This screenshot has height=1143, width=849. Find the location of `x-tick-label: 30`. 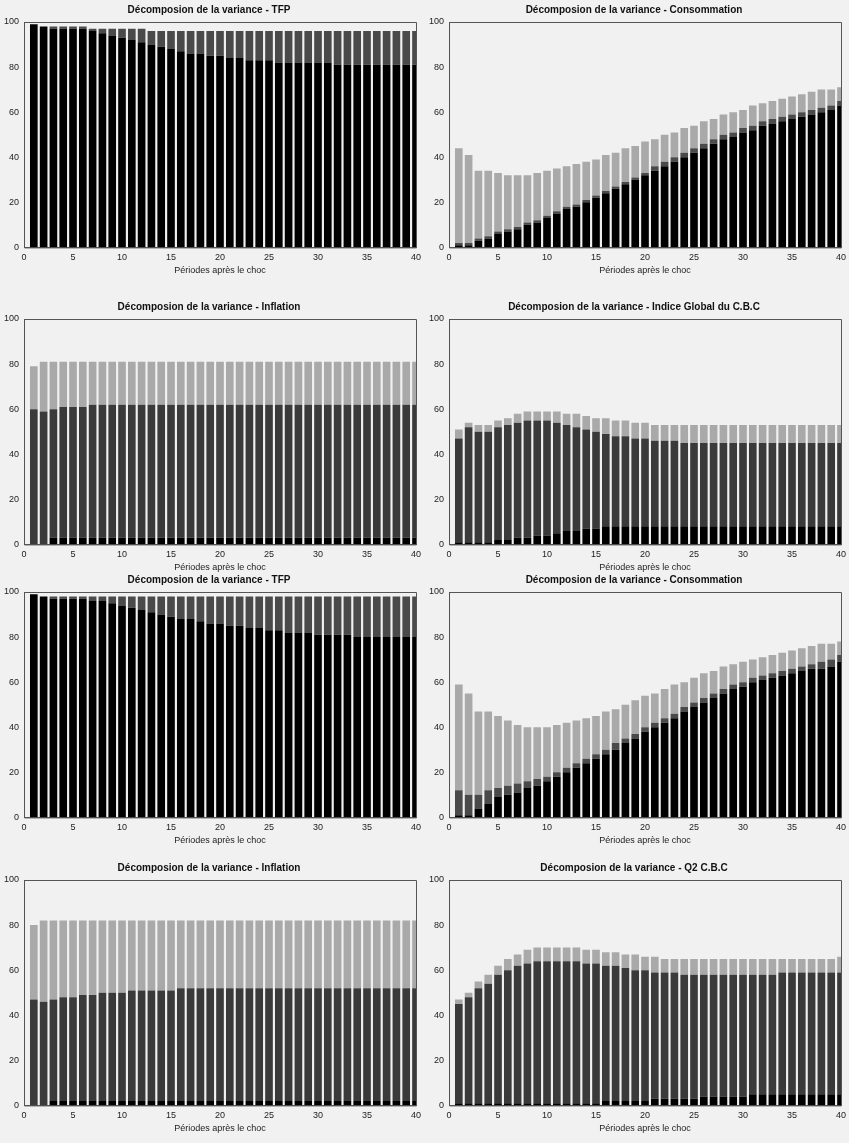

x-tick-label: 30 is located at coordinates (743, 554).